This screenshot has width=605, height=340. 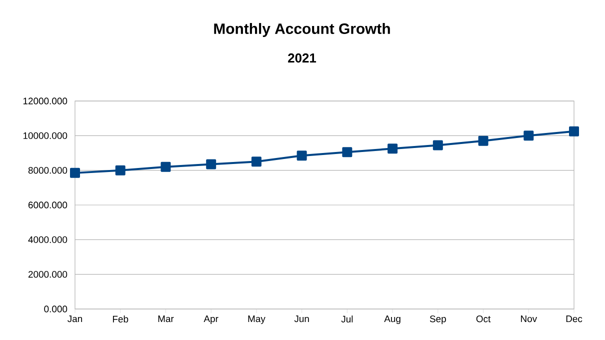 I want to click on x-tick-label: Jun, so click(x=301, y=319).